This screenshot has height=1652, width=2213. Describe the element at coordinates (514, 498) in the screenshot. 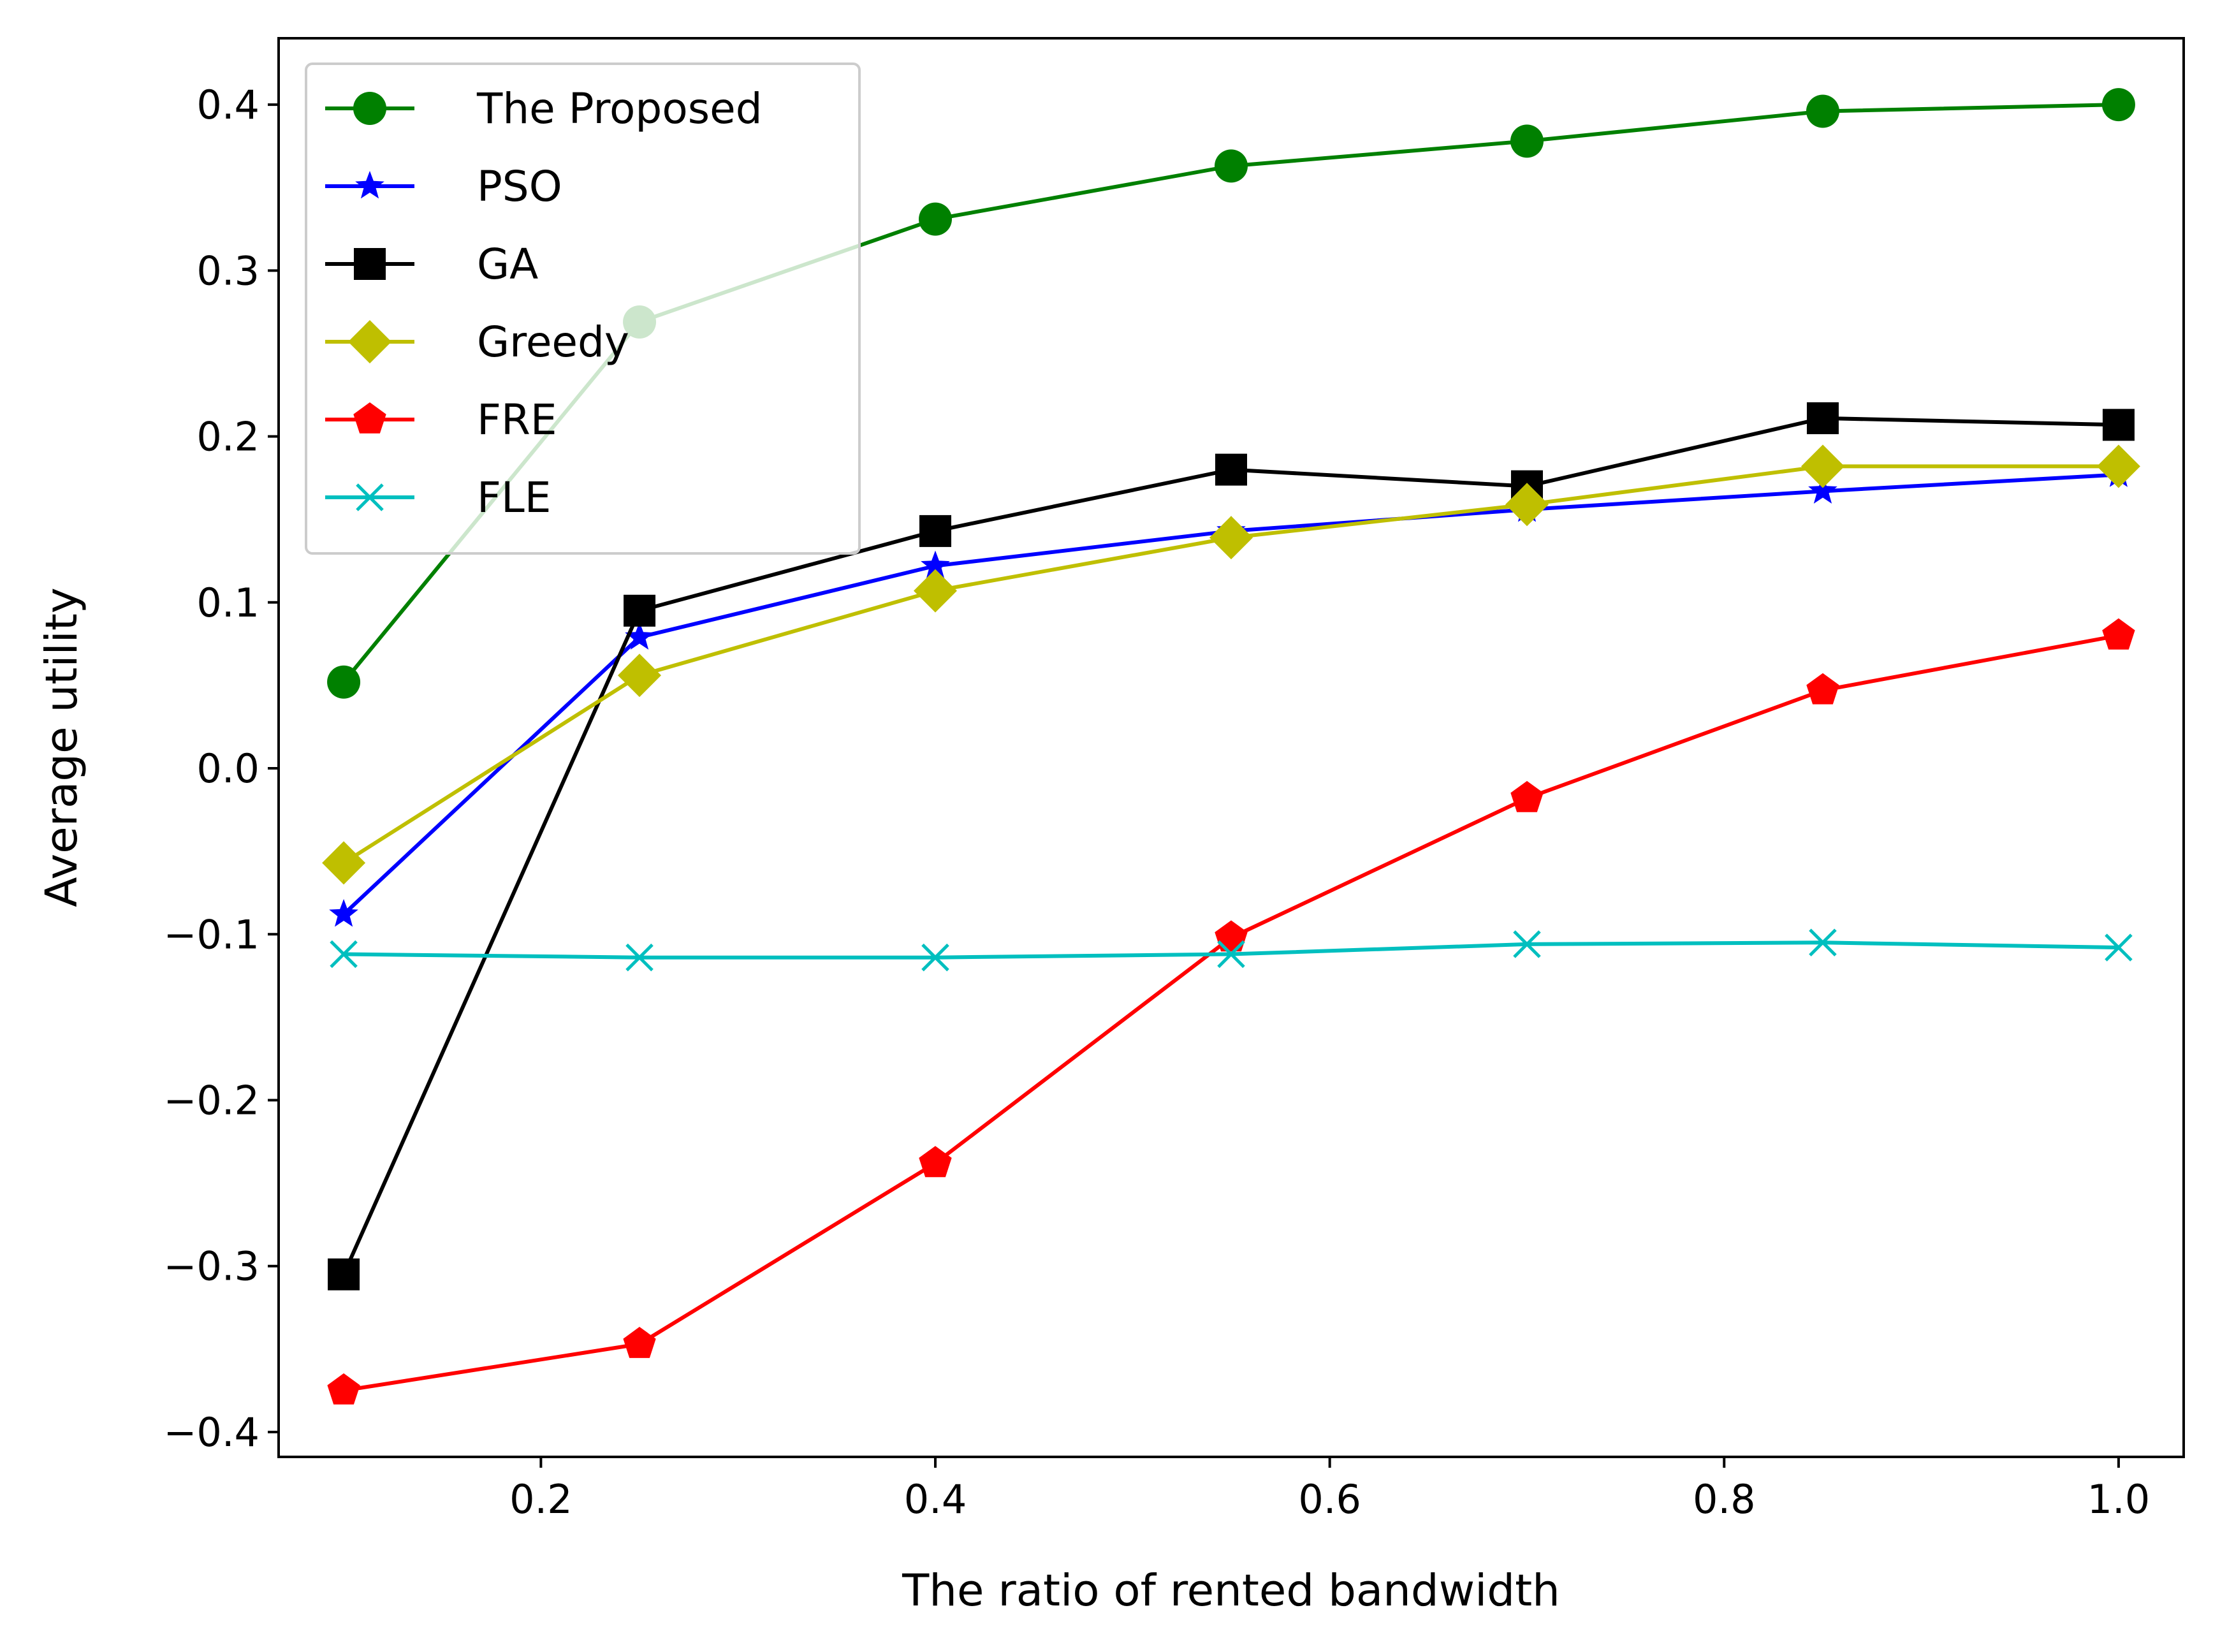

I see `legend-label: FLE` at that location.